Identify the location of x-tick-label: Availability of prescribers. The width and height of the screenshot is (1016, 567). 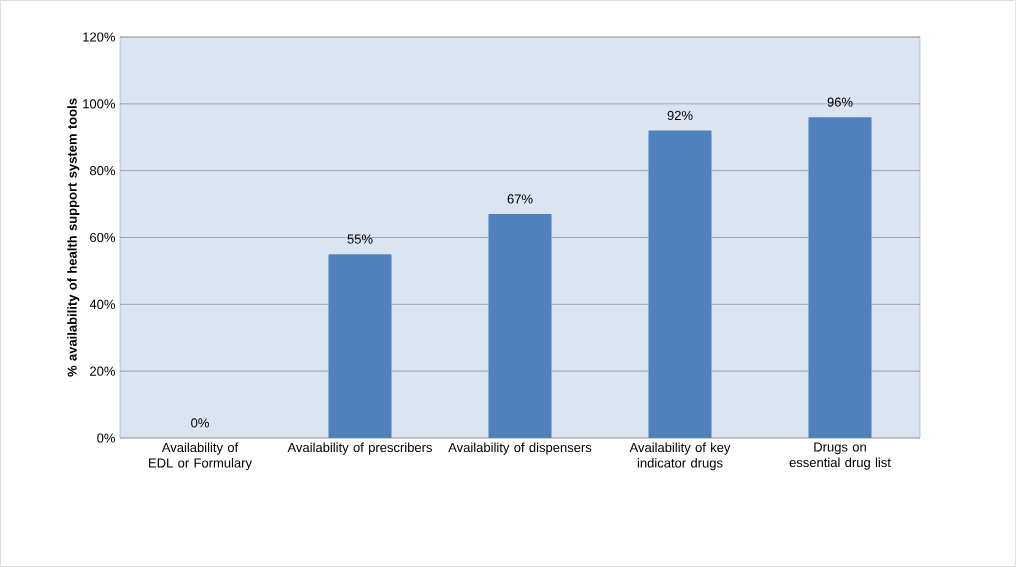
(359, 448).